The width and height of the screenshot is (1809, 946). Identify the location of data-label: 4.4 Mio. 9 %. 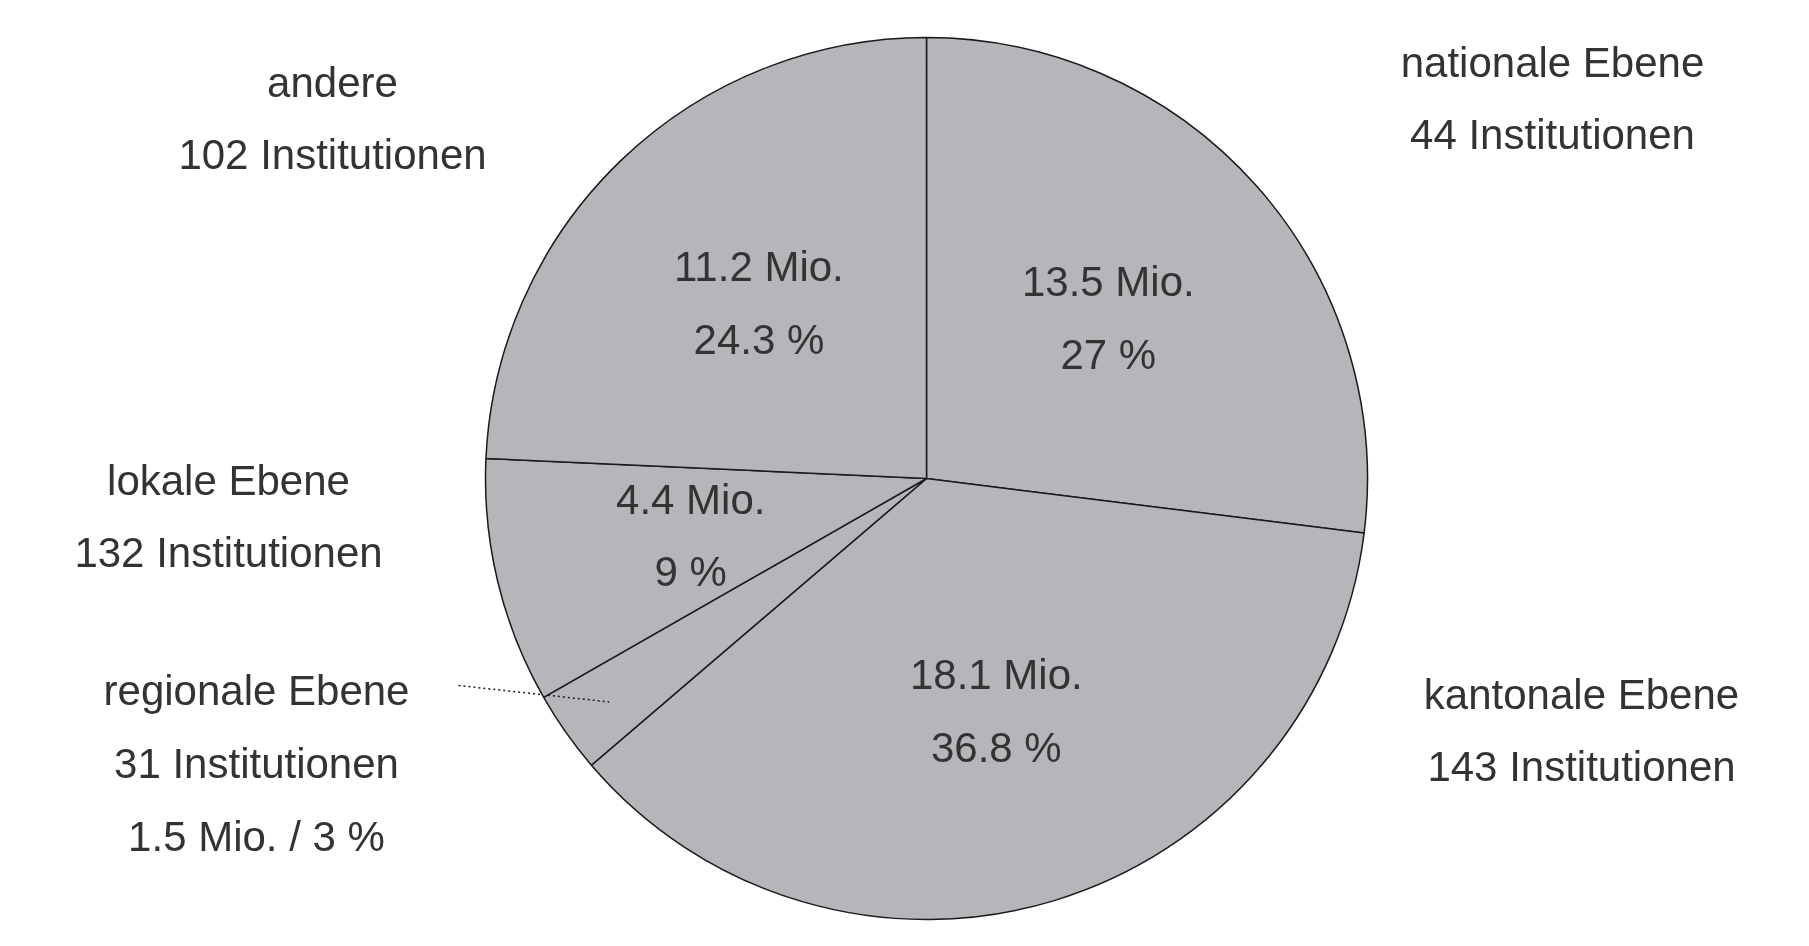
(691, 535).